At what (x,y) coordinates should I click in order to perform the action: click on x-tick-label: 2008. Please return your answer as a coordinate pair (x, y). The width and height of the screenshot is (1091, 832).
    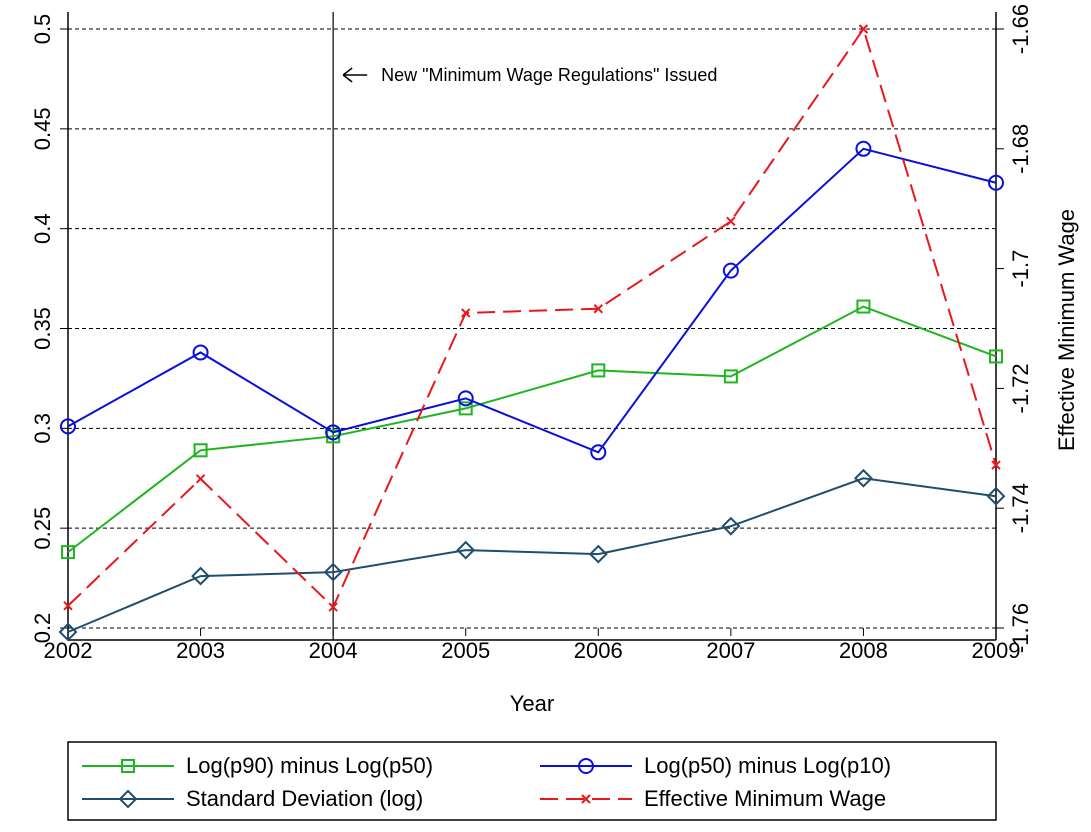
    Looking at the image, I should click on (863, 650).